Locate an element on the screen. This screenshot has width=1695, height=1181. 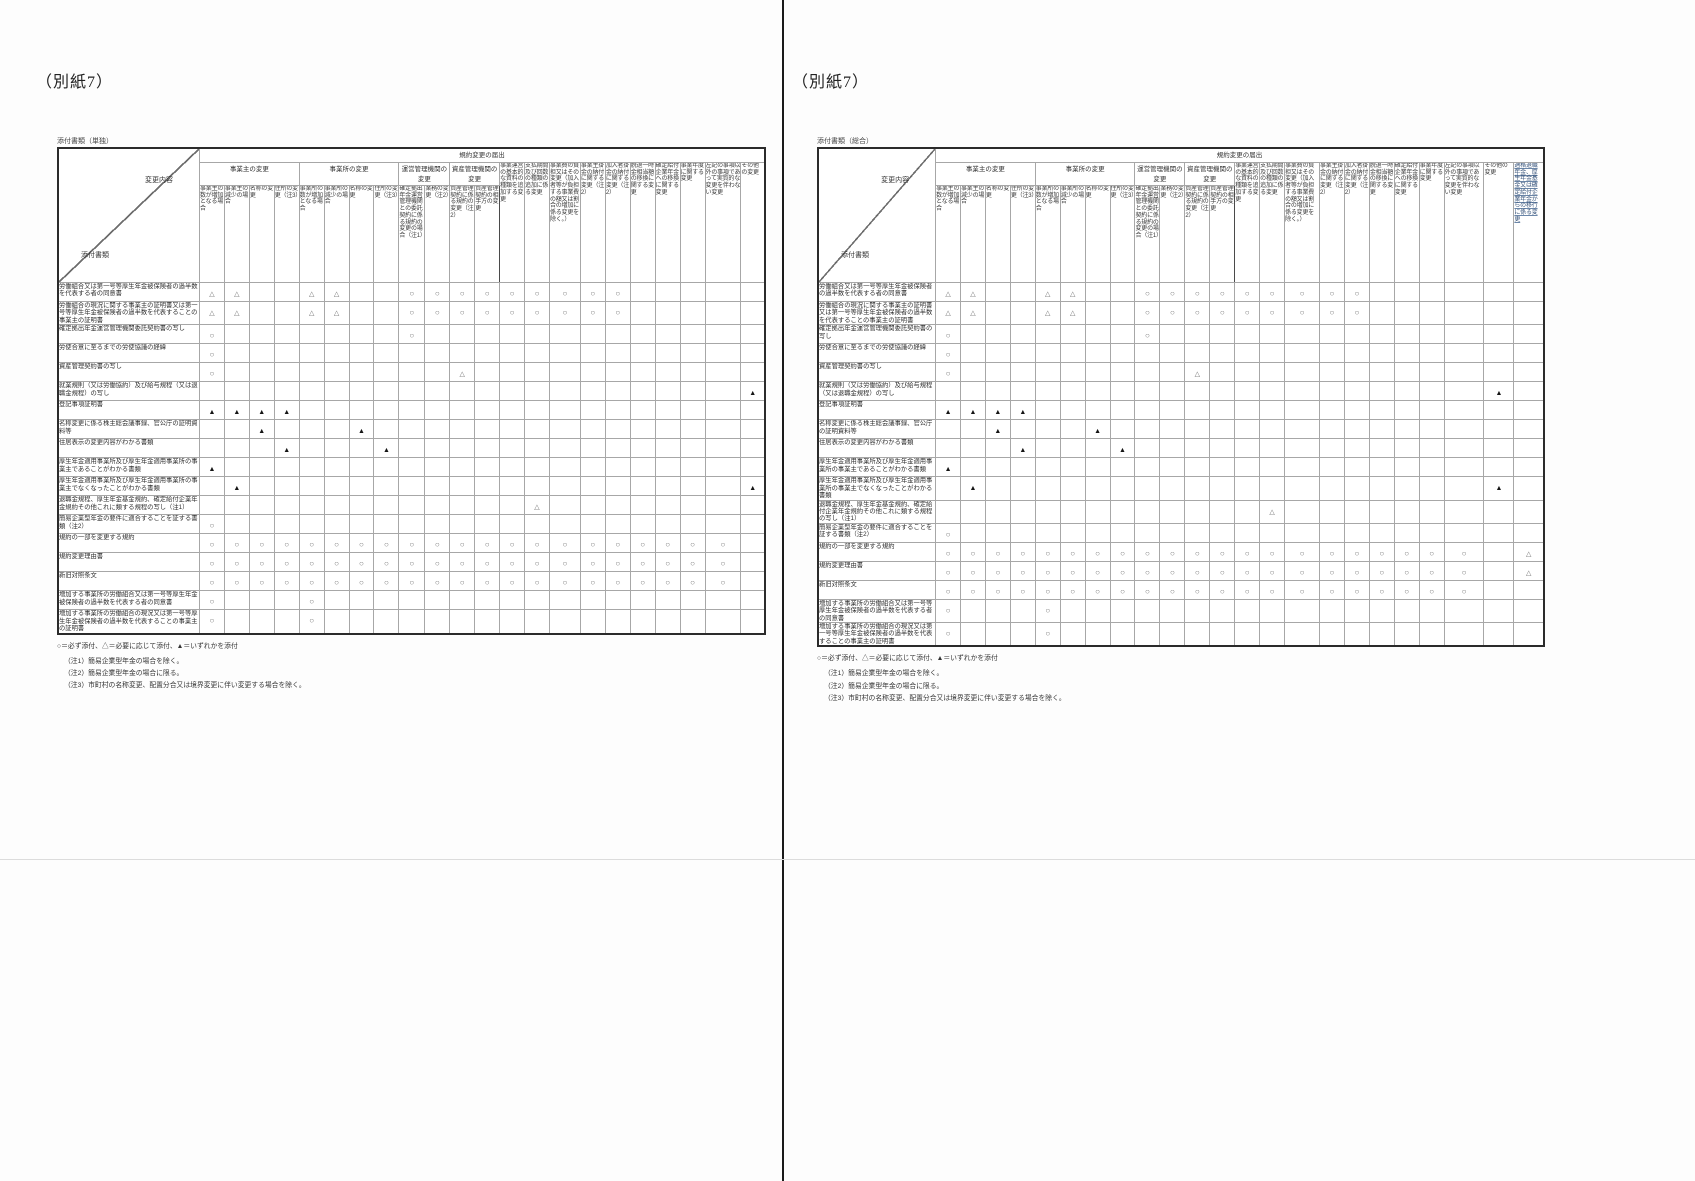
page-bottom-edge is located at coordinates (847, 859).